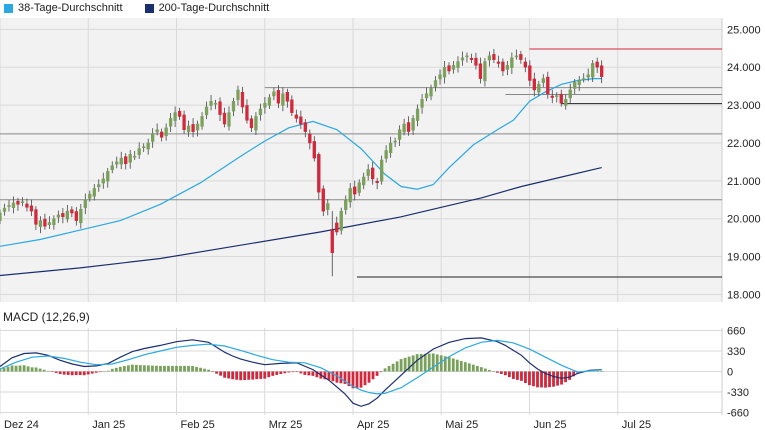  What do you see at coordinates (21, 424) in the screenshot?
I see `time-tick-label: Dez 24` at bounding box center [21, 424].